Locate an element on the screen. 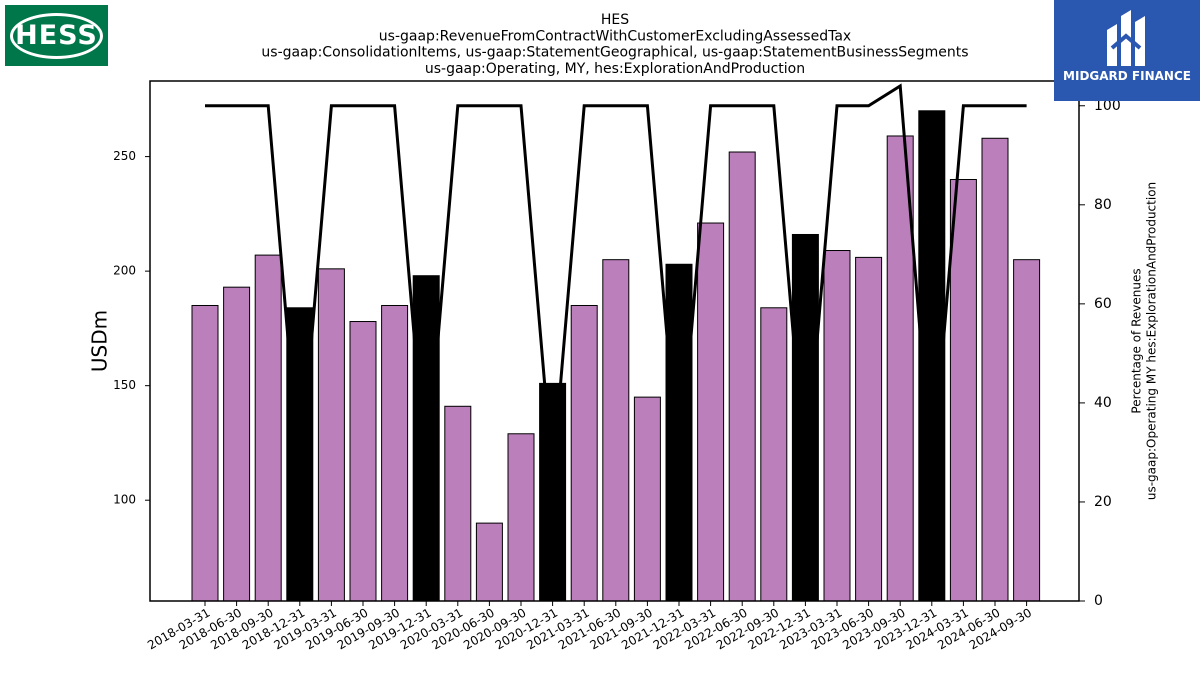 Image resolution: width=1200 pixels, height=675 pixels. hess-logo-ellipse: HESS is located at coordinates (56, 35).